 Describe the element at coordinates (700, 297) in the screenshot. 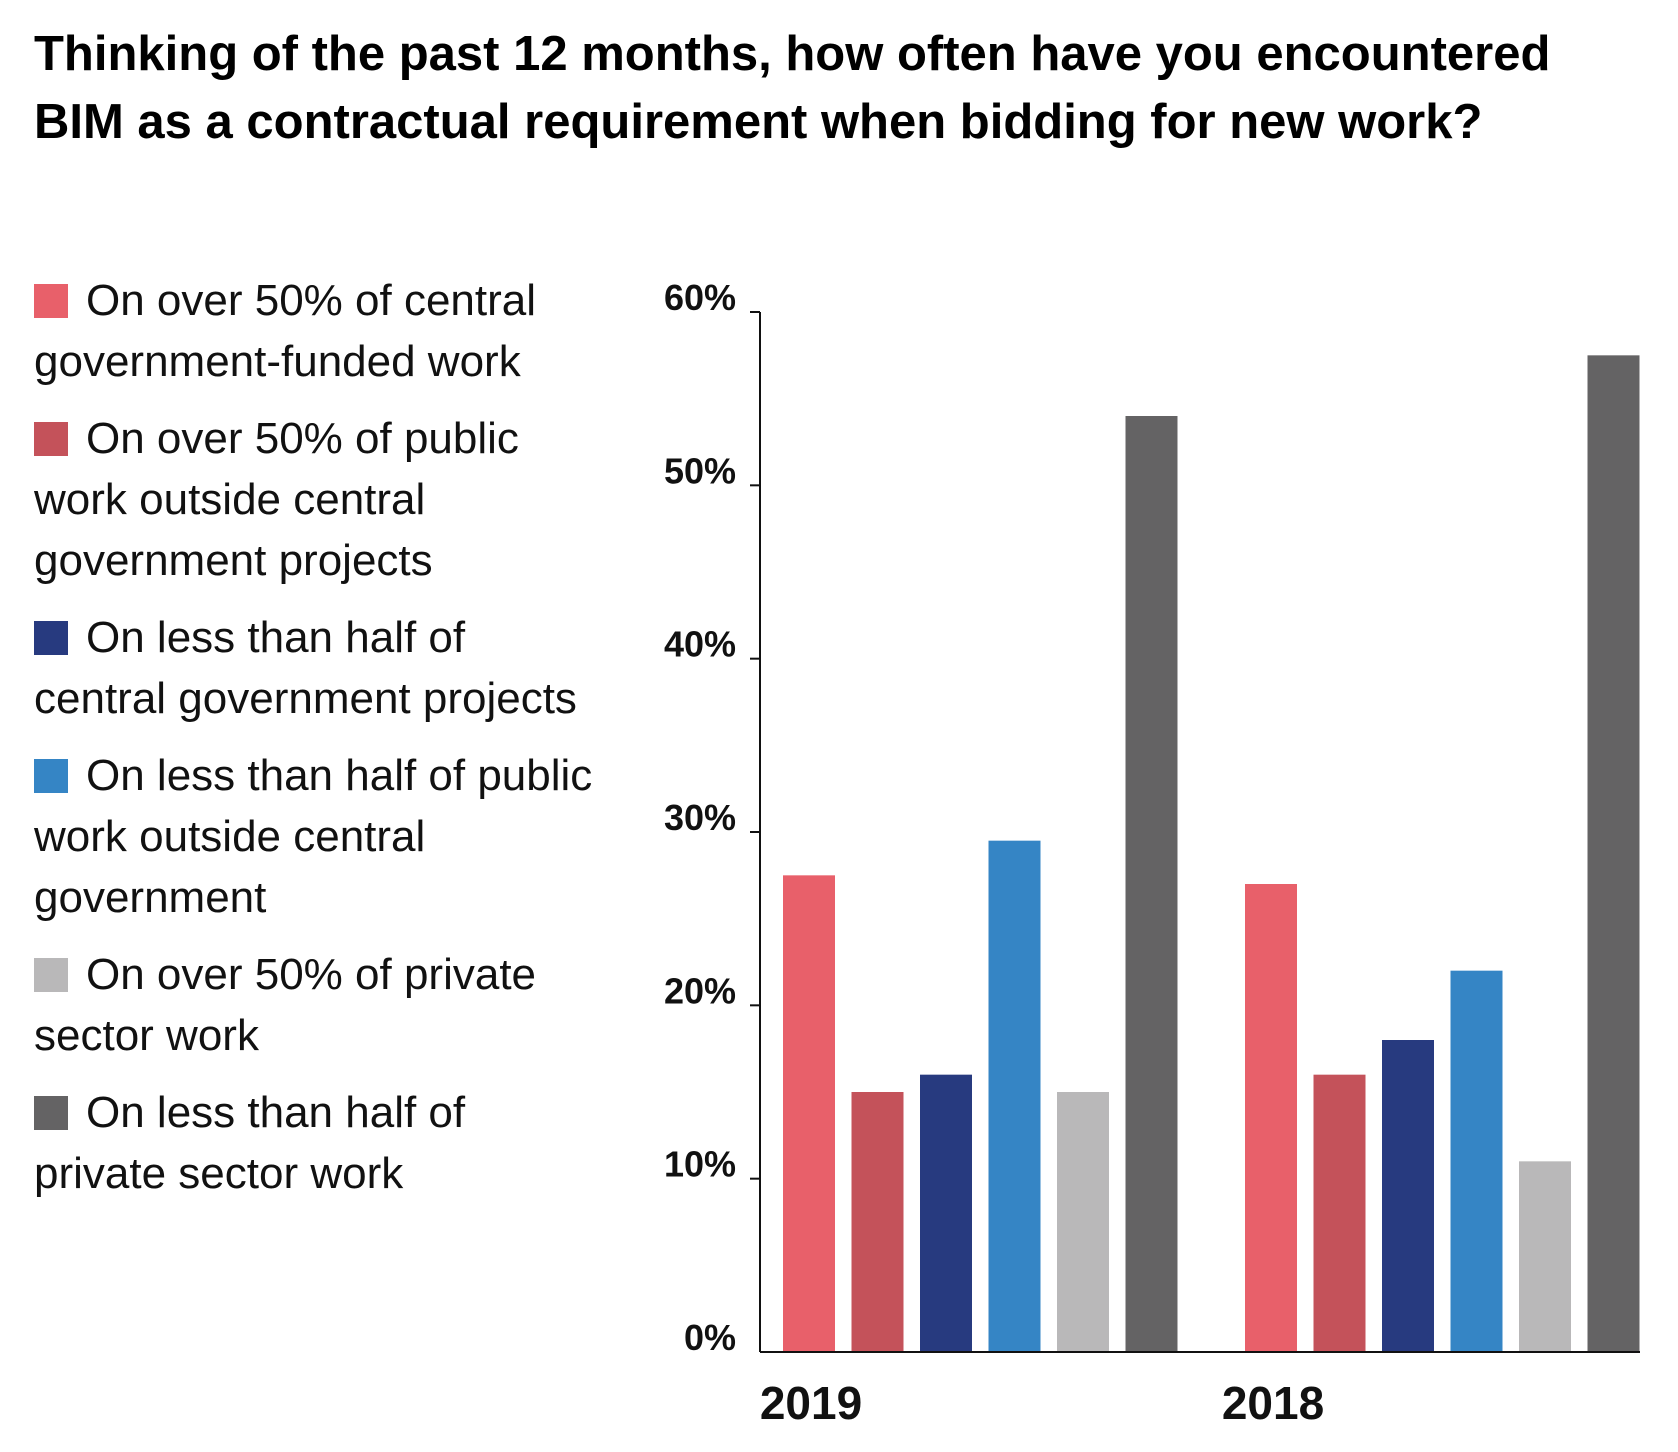

I see `y-tick-label: 60%` at that location.